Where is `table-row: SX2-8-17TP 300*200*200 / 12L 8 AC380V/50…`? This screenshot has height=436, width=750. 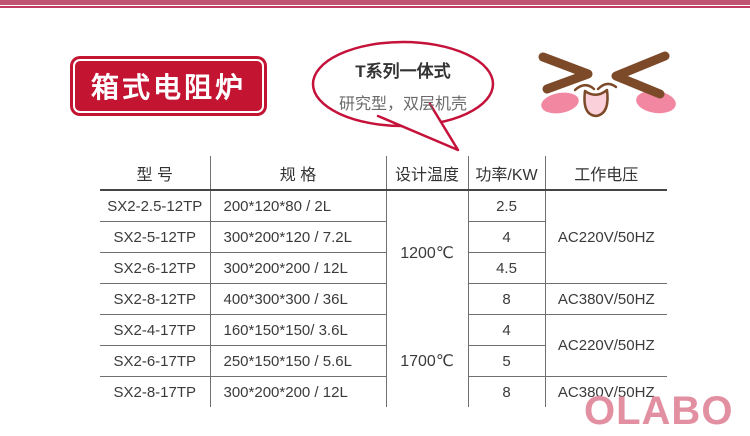 table-row: SX2-8-17TP 300*200*200 / 12L 8 AC380V/50… is located at coordinates (383, 391).